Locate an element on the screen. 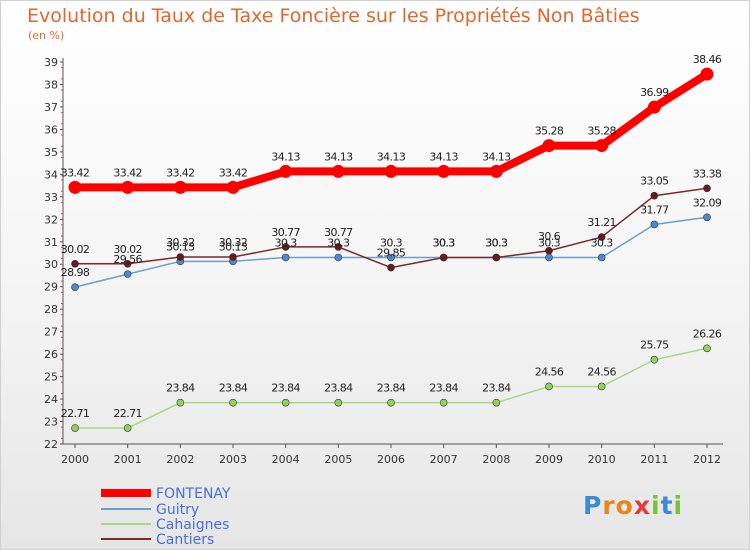 Image resolution: width=750 pixels, height=550 pixels. x-tick-label: 2003 is located at coordinates (233, 459).